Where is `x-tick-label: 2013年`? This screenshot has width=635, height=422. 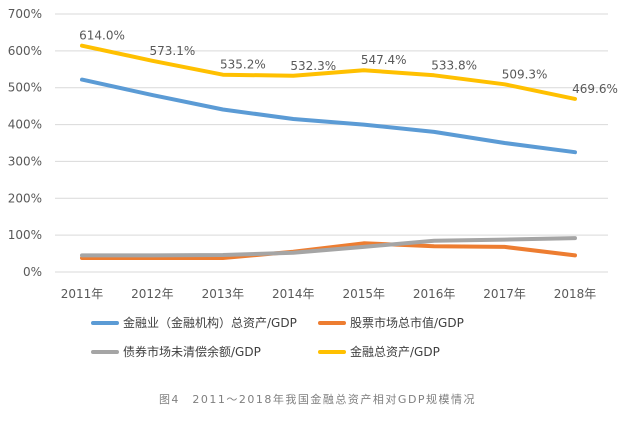
x-tick-label: 2013年 is located at coordinates (223, 294).